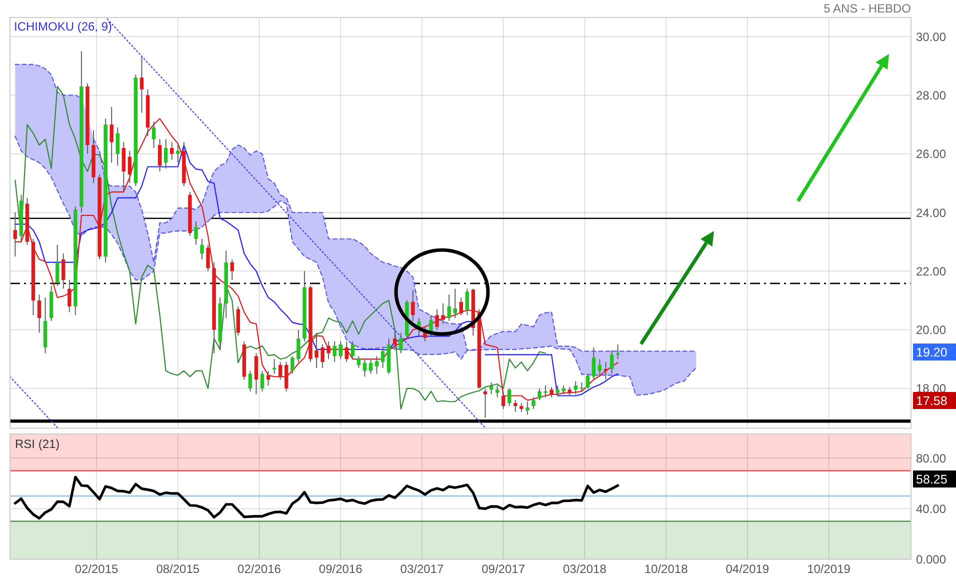 The image size is (956, 580). I want to click on y-tick-label: 24.00, so click(931, 213).